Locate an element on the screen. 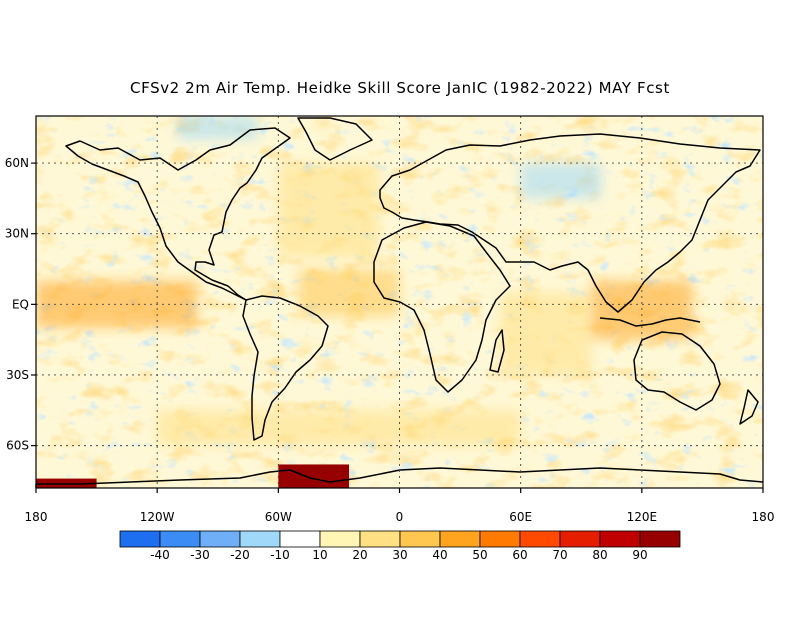 Image resolution: width=800 pixels, height=618 pixels. colorbar-label: 40 is located at coordinates (439, 555).